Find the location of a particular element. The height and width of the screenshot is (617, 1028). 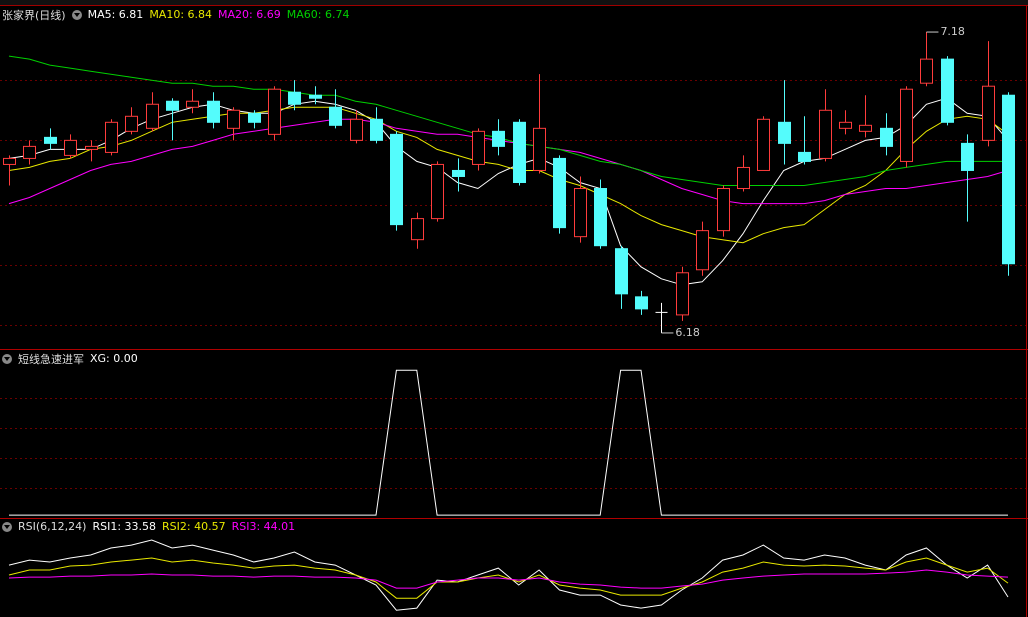

annotation-label: 6.18 is located at coordinates (687, 332).